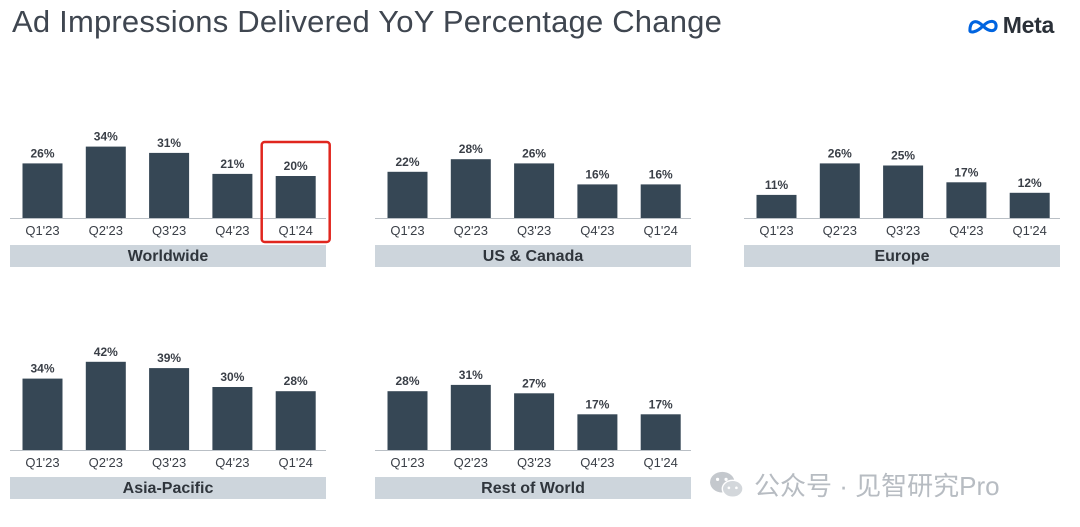 This screenshot has width=1080, height=527. What do you see at coordinates (106, 137) in the screenshot?
I see `worldwide-value-label-2: 34%` at bounding box center [106, 137].